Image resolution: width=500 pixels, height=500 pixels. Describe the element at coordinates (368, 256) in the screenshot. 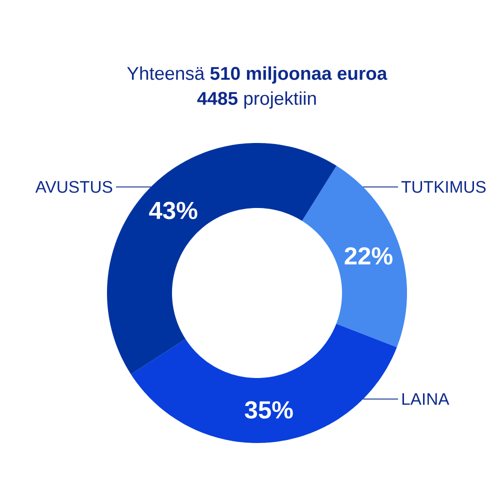

I see `data-label: 22%` at that location.